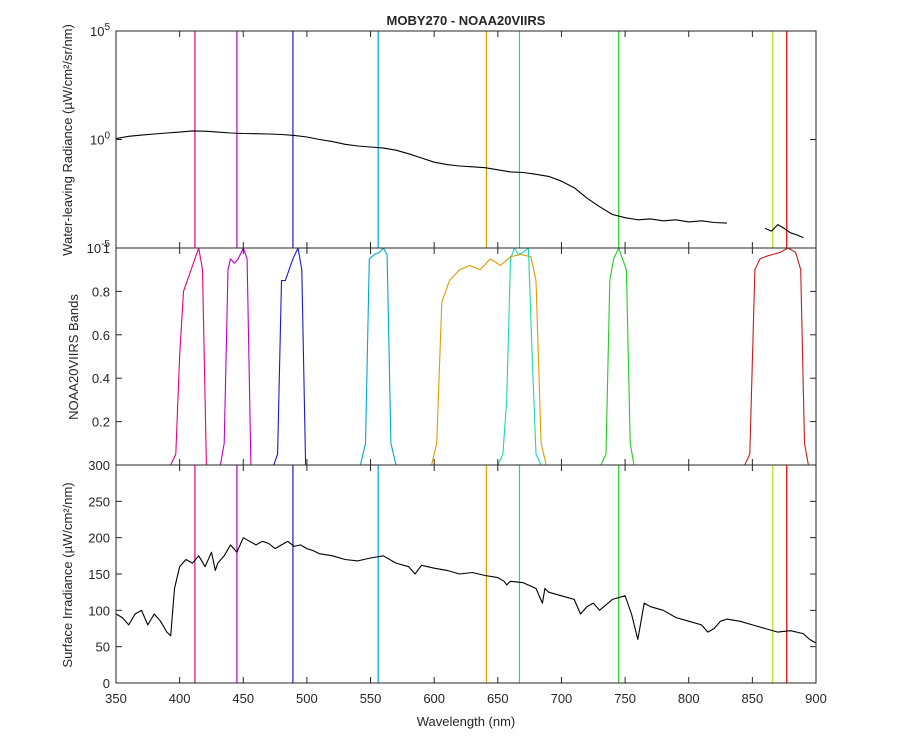  I want to click on irradiance-ytick-label: 150, so click(99, 574).